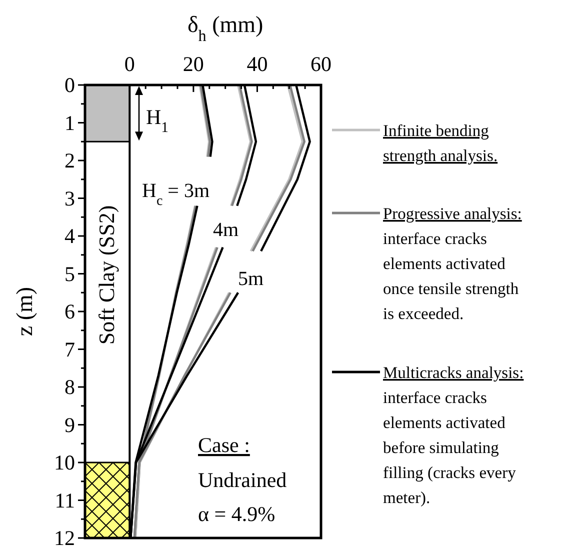 This screenshot has height=548, width=569. Describe the element at coordinates (452, 213) in the screenshot. I see `legend-label: Progressive analysis:` at that location.